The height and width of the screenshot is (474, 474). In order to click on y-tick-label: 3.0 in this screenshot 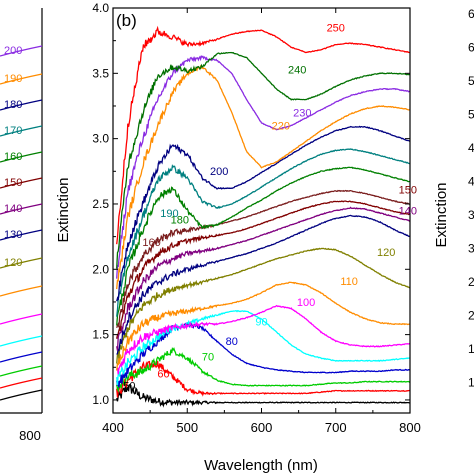, I will do `click(100, 139)`.